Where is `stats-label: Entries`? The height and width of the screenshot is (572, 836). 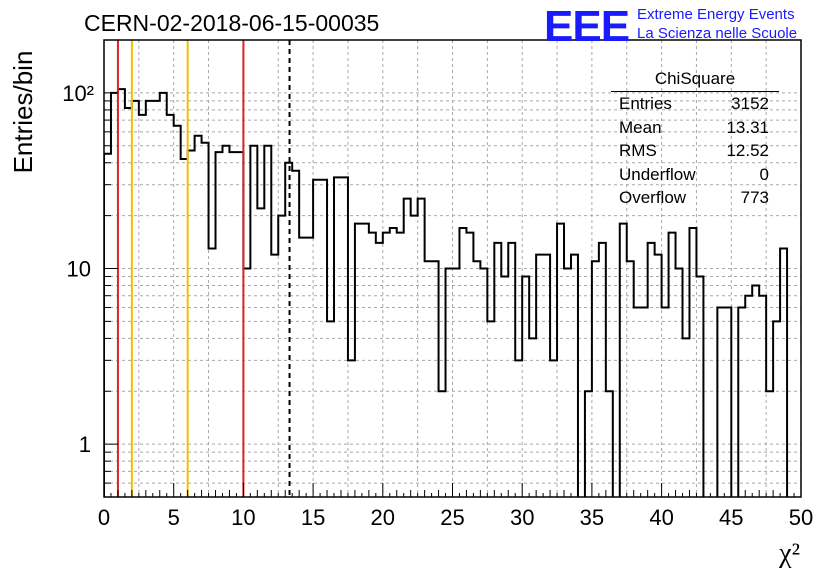 stats-label: Entries is located at coordinates (645, 103).